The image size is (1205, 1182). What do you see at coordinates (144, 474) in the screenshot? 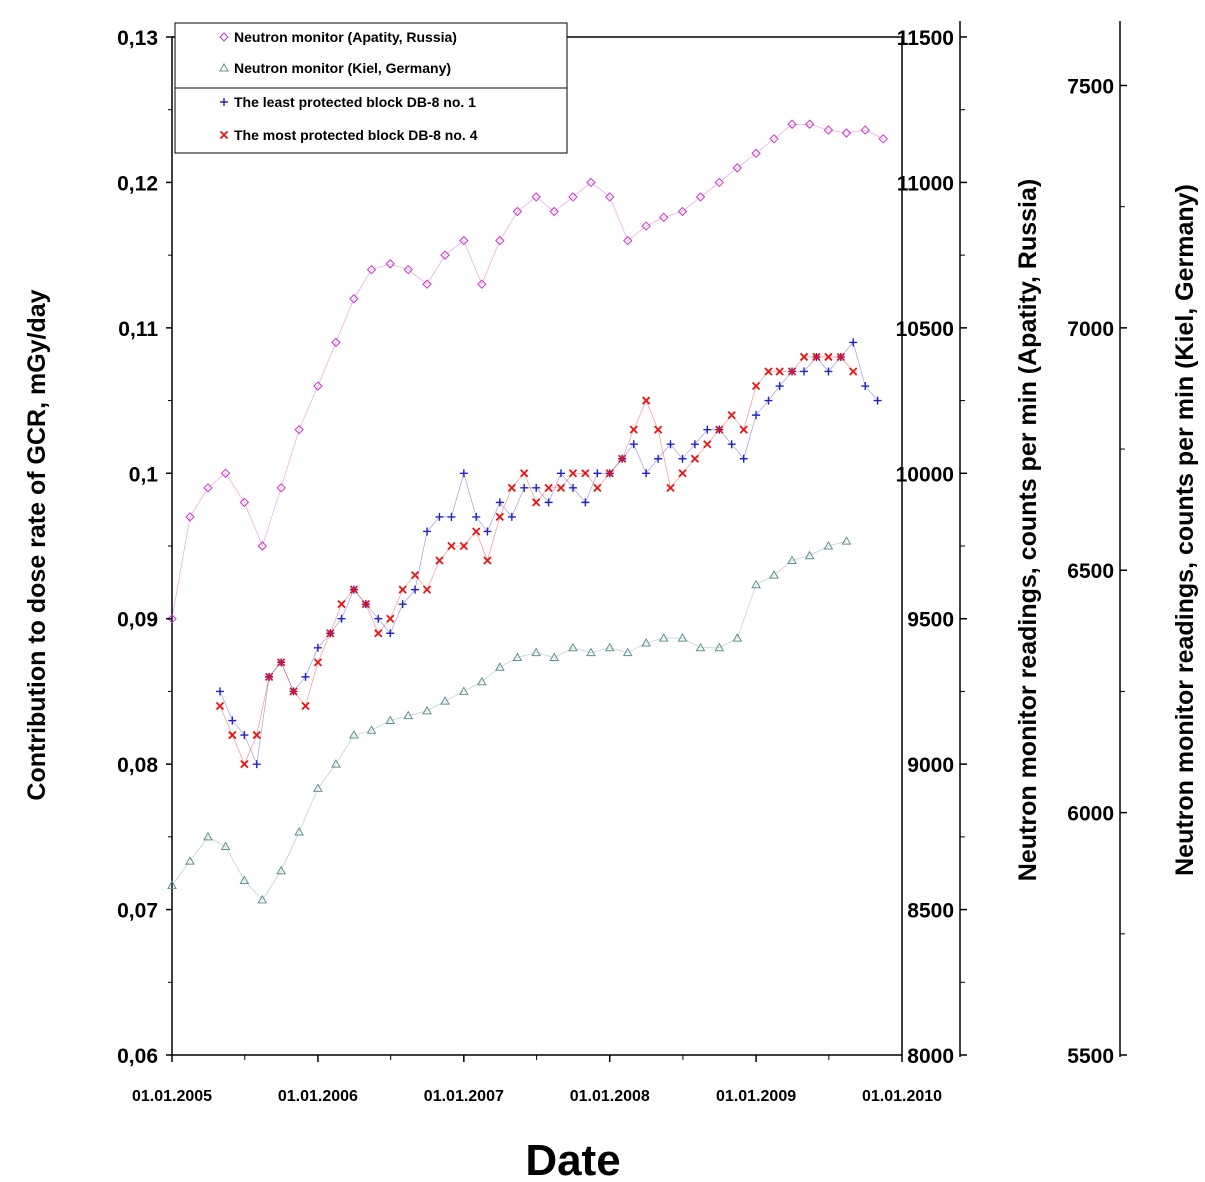
I see `y-tick-label: 0,1` at bounding box center [144, 474].